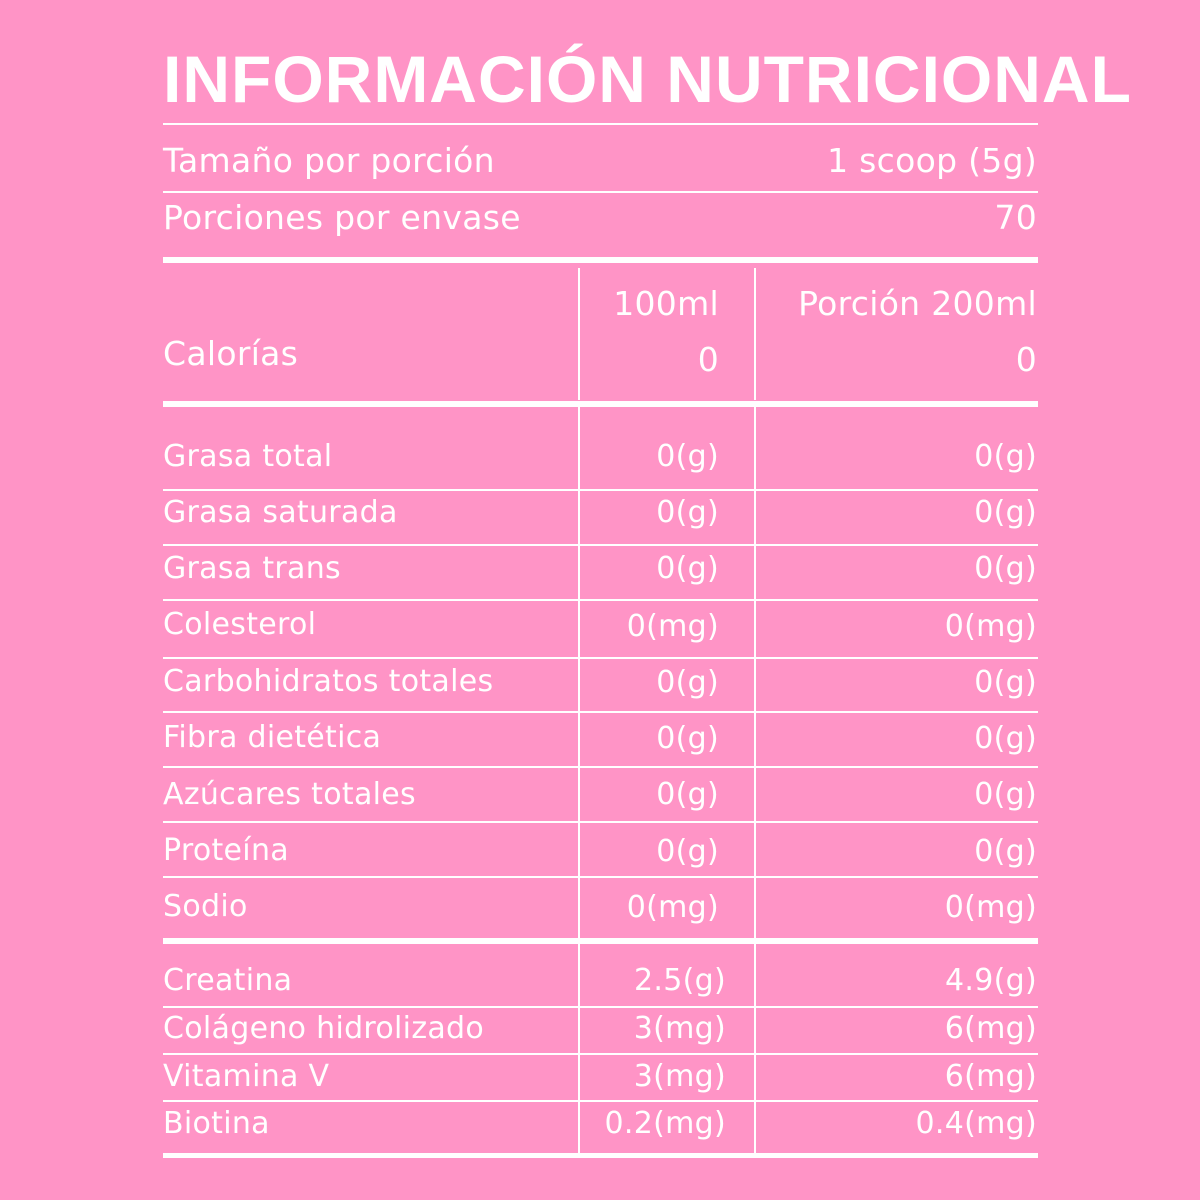  I want to click on supplement-value-200ml: 4.9(g), so click(991, 980).